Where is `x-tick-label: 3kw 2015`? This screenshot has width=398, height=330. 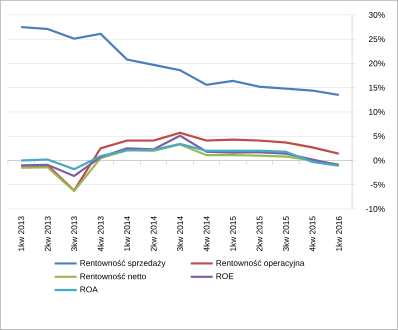
x-tick-label: 3kw 2015 is located at coordinates (285, 234).